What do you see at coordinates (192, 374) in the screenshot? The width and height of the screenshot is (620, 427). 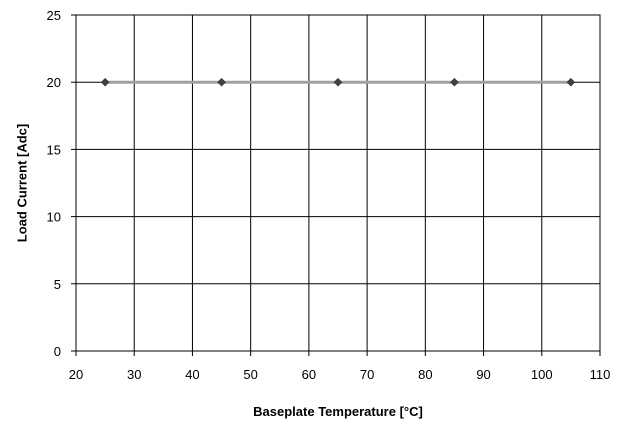 I see `x-tick-label: 40` at bounding box center [192, 374].